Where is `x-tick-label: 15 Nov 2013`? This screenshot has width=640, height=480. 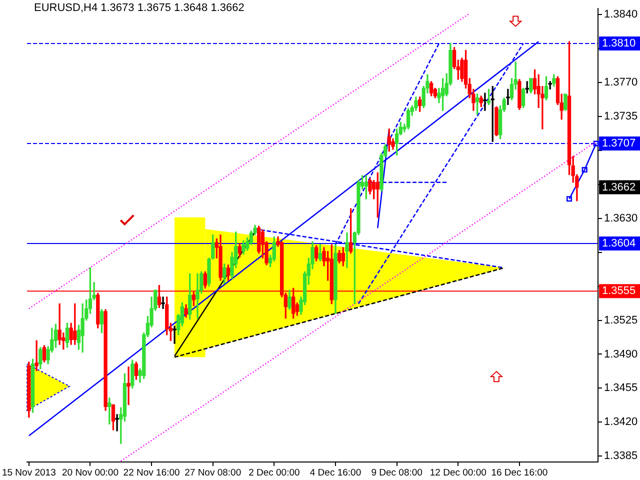 x-tick-label: 15 Nov 2013 is located at coordinates (29, 472).